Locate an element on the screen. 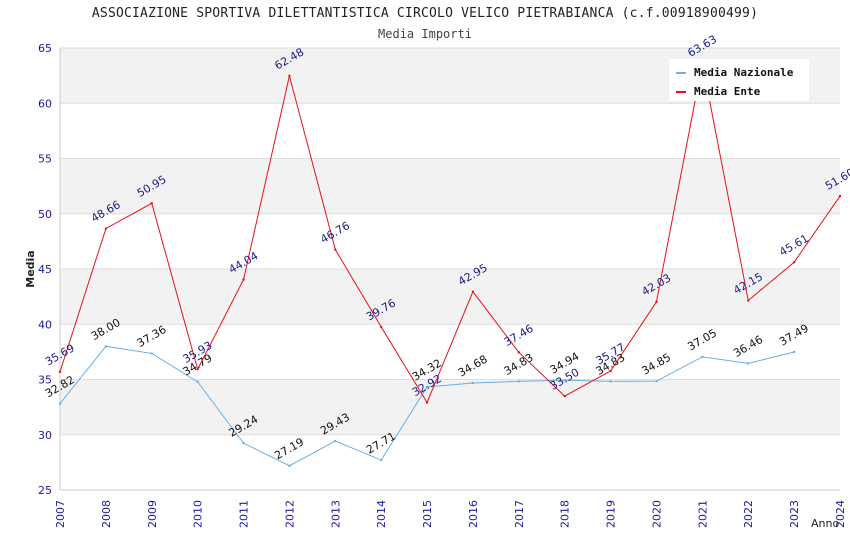  y-axis-label: Media is located at coordinates (30, 268).